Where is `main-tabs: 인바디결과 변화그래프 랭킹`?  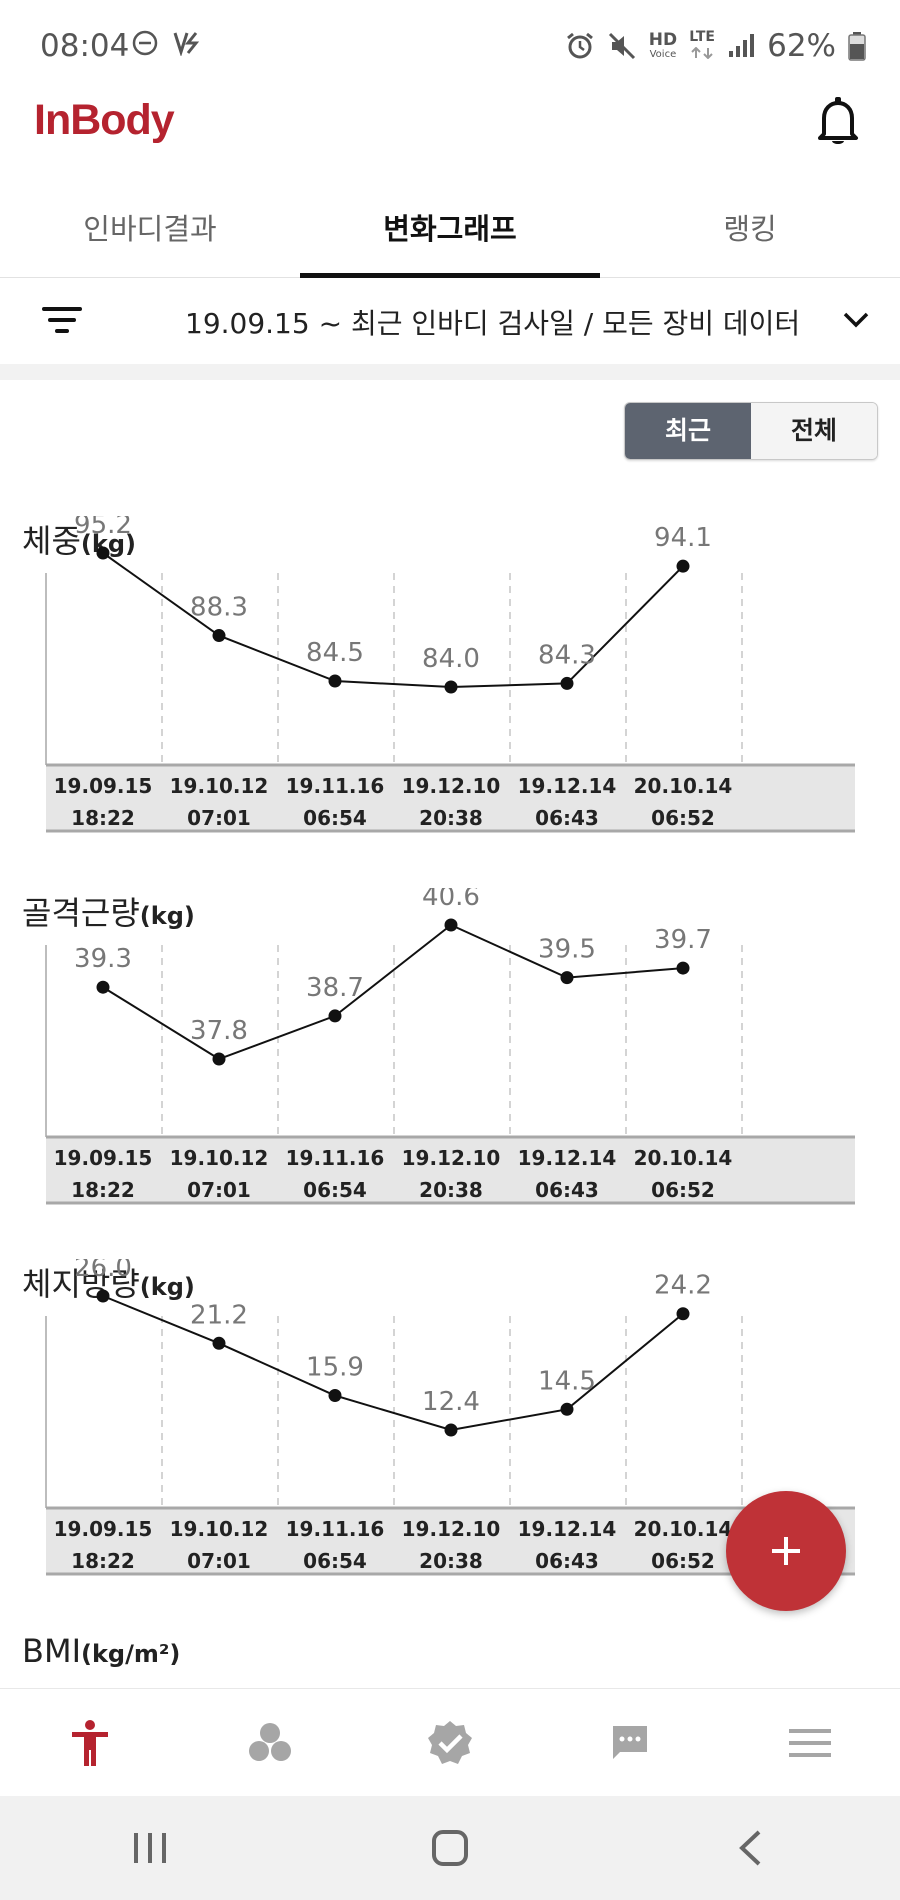
main-tabs: 인바디결과 변화그래프 랭킹 is located at coordinates (450, 235).